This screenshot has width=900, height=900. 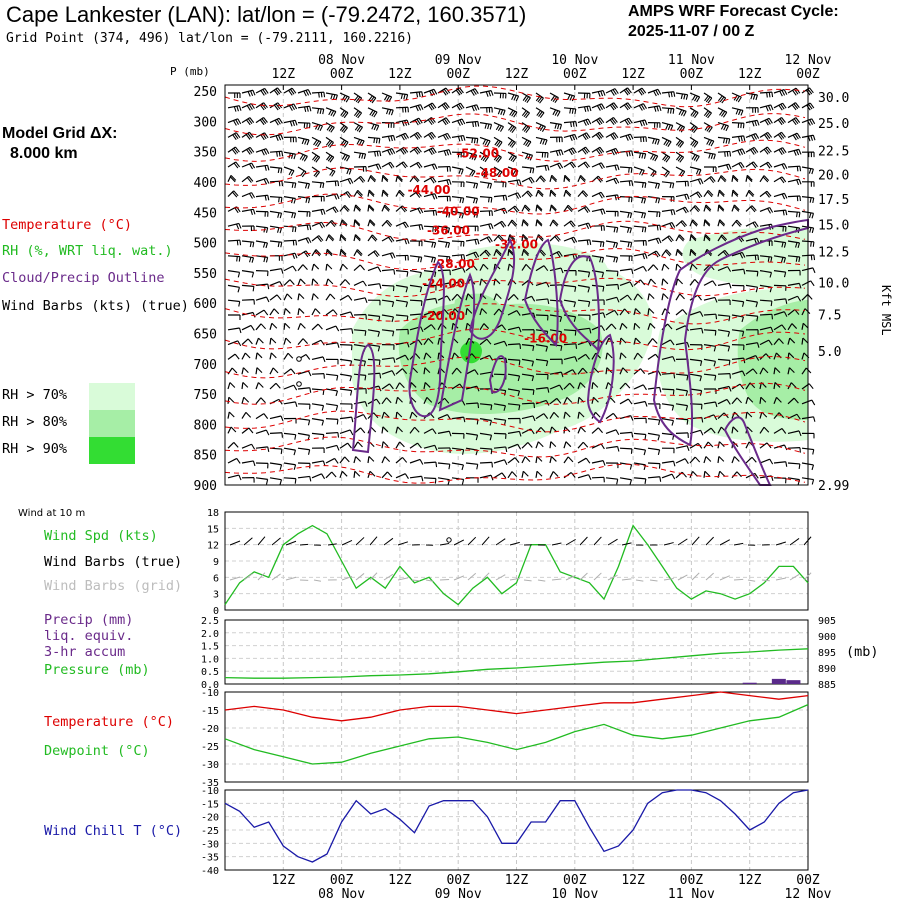 I want to click on dewpoint-line, so click(x=516, y=734).